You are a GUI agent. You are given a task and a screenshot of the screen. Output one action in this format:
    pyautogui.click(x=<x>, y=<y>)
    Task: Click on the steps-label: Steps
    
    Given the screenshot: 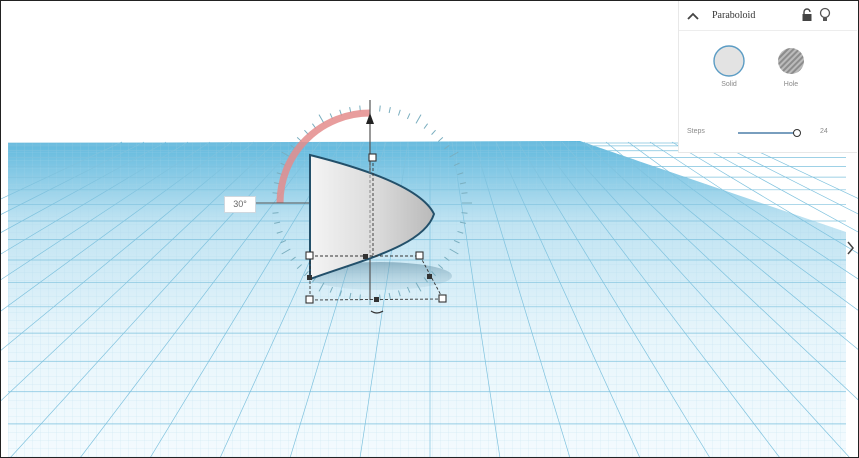 What is the action you would take?
    pyautogui.click(x=696, y=131)
    